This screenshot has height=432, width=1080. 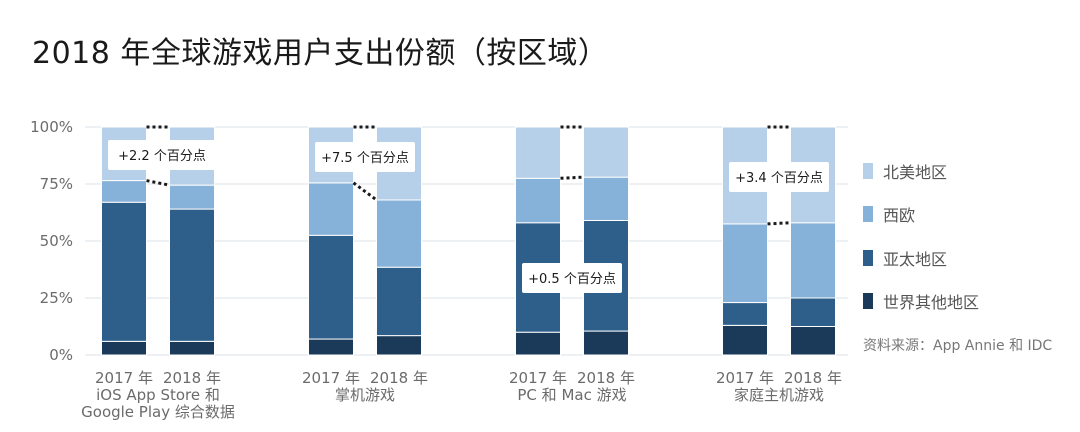 I want to click on legend-label: 北美地区, so click(x=915, y=172).